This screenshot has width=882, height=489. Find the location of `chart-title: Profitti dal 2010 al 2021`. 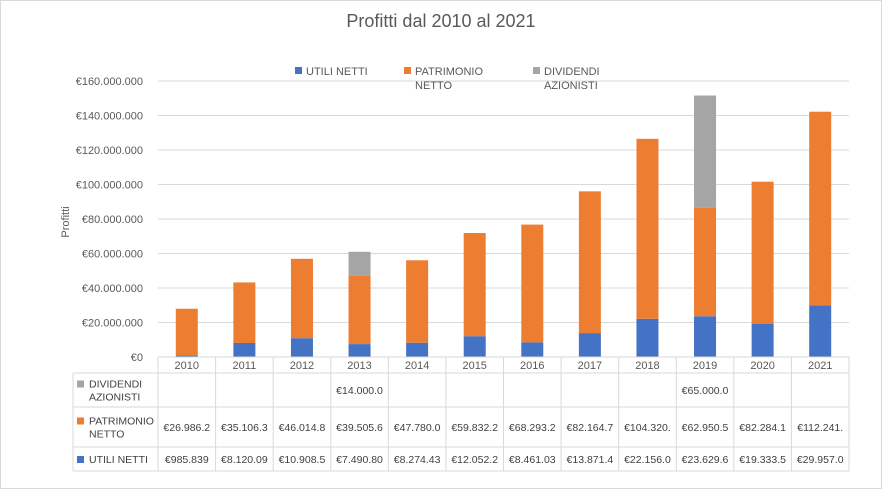

chart-title: Profitti dal 2010 al 2021 is located at coordinates (440, 21).